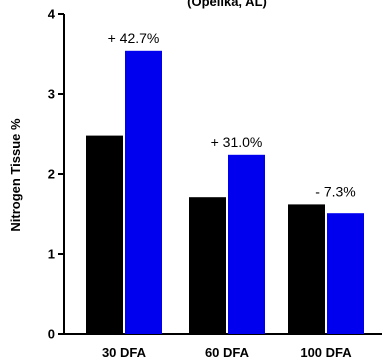 Image resolution: width=382 pixels, height=362 pixels. Describe the element at coordinates (326, 352) in the screenshot. I see `x-category-label: 100 DFA` at that location.